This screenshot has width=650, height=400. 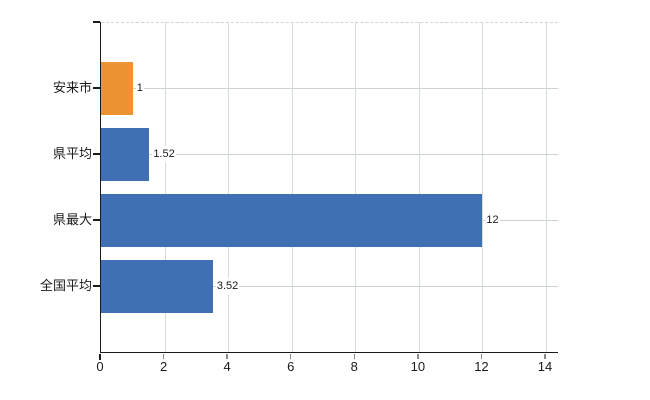 I want to click on x-tick-label: 8, so click(x=354, y=366).